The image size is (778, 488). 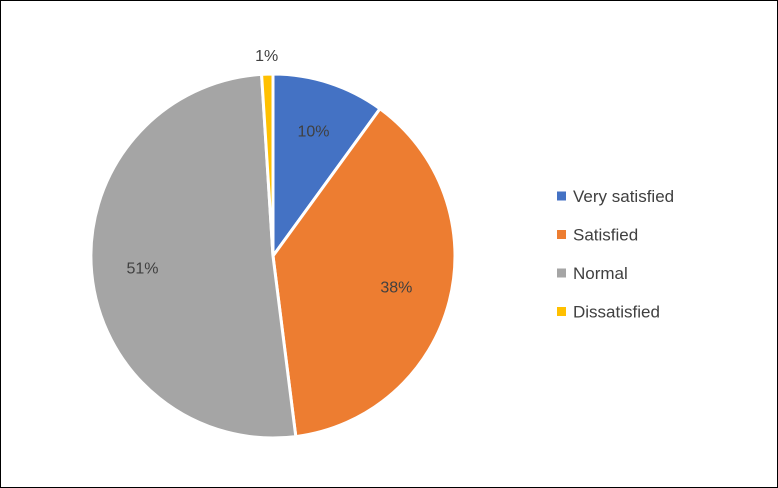 What do you see at coordinates (623, 196) in the screenshot?
I see `legend-label-very-satisfied: Very satisfied` at bounding box center [623, 196].